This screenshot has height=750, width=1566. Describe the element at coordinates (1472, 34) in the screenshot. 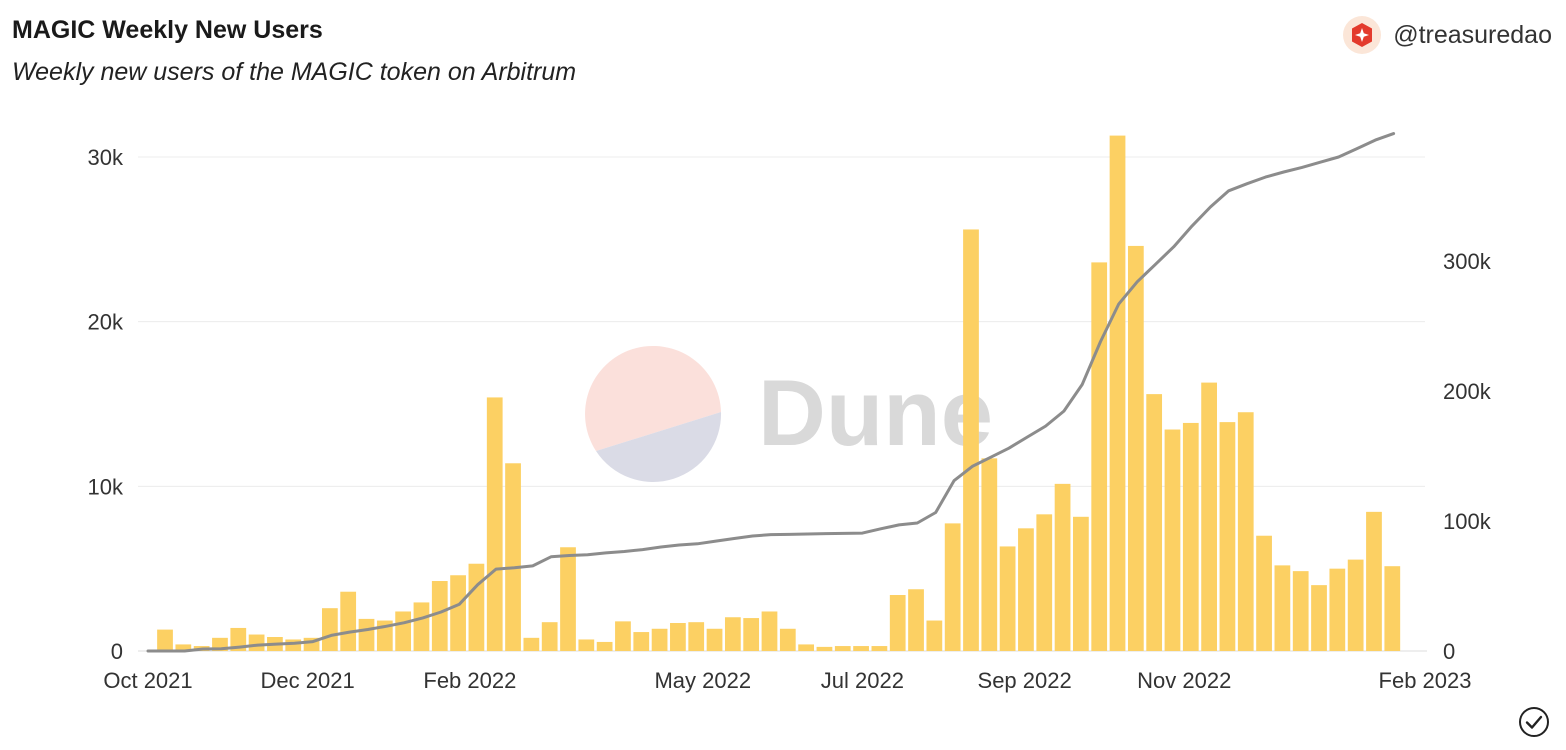

I see `owner-name: @treasuredao` at that location.